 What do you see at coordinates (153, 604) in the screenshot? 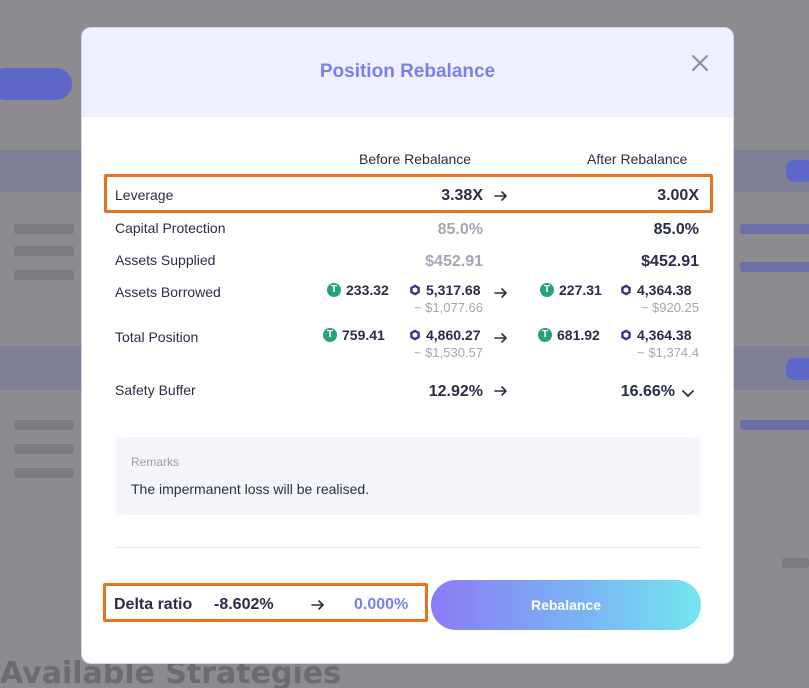
I see `delta-ratio-label: Delta ratio` at bounding box center [153, 604].